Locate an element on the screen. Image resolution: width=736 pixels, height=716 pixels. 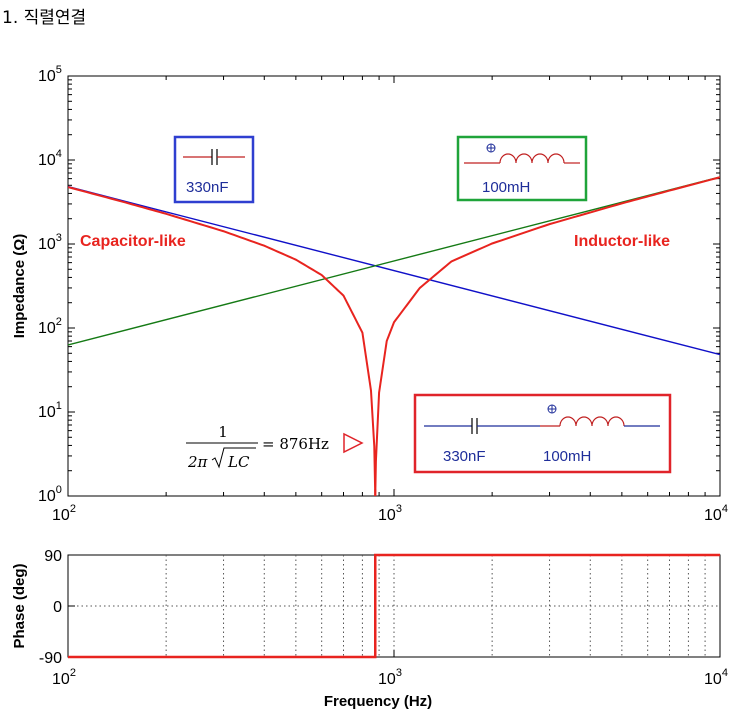
impedance-ylabel: Impedance (Ω) is located at coordinates (19, 286).